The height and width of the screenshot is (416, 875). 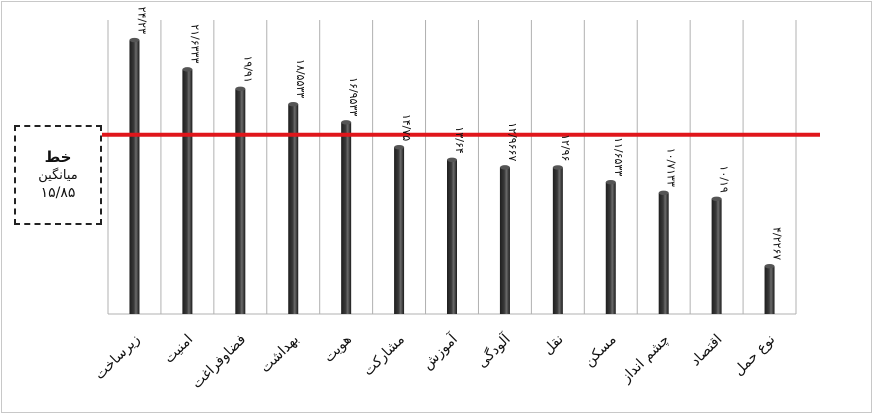 What do you see at coordinates (58, 193) in the screenshot?
I see `average-box-line3: ۱۵/۸۵` at bounding box center [58, 193].